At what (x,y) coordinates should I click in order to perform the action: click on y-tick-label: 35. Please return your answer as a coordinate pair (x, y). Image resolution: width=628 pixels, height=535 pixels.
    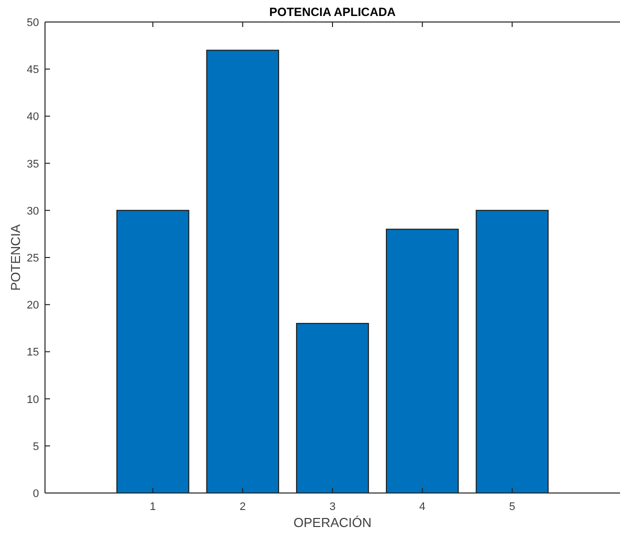
    Looking at the image, I should click on (32, 164).